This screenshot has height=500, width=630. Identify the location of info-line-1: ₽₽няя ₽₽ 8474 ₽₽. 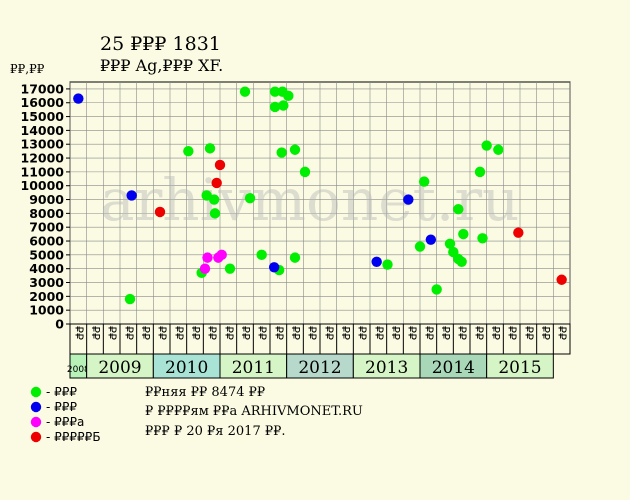
(205, 392).